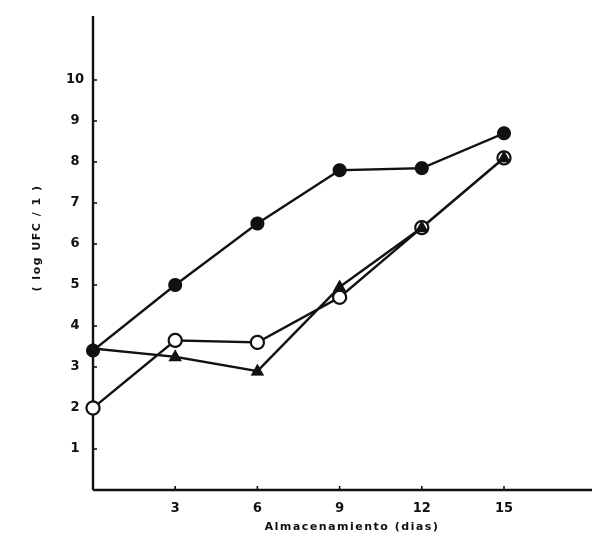  What do you see at coordinates (36, 237) in the screenshot?
I see `y-axis-title: ( log UFC / 1 )` at bounding box center [36, 237].